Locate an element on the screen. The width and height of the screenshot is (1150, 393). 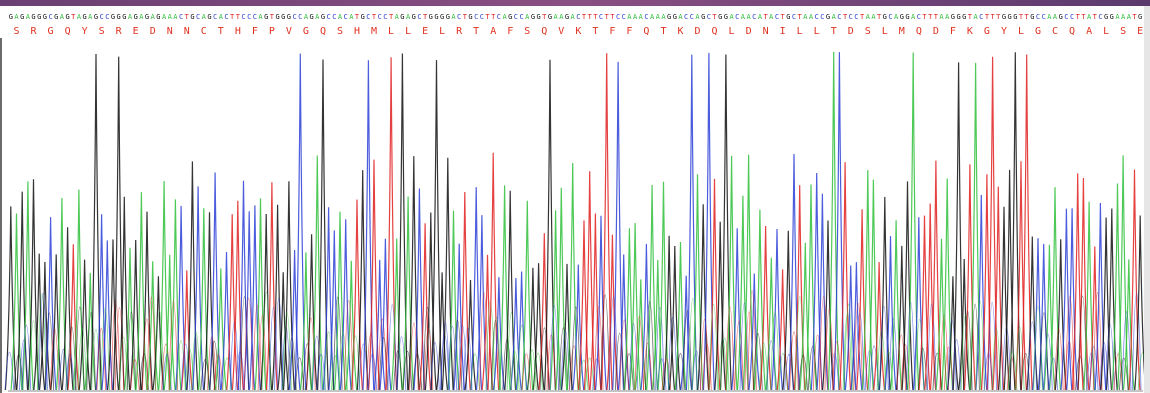
amino-acid-letter: G is located at coordinates (51, 31).